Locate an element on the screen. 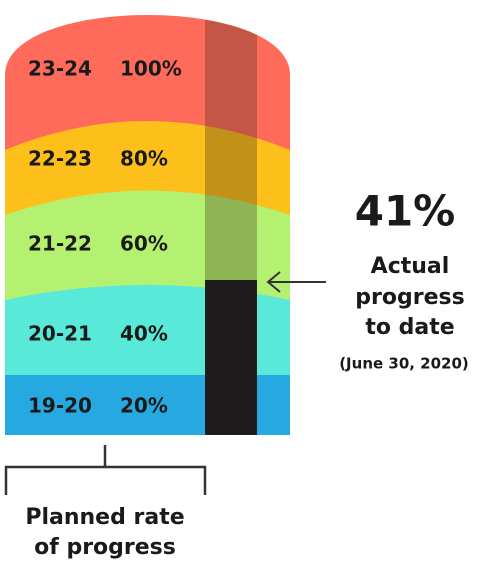  actual-date: (June 30, 2020) is located at coordinates (404, 364).